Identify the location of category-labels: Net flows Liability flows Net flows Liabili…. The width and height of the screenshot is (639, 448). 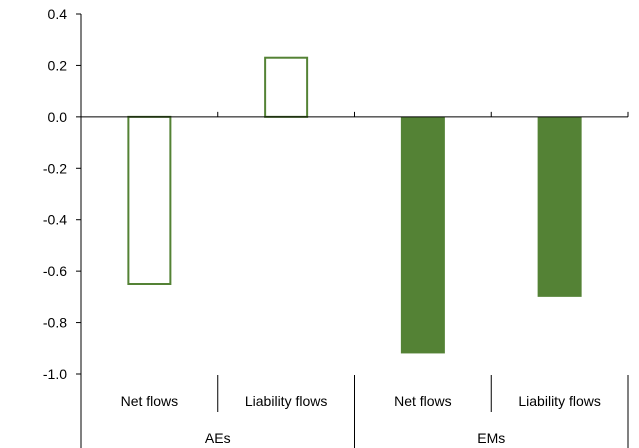
(375, 411).